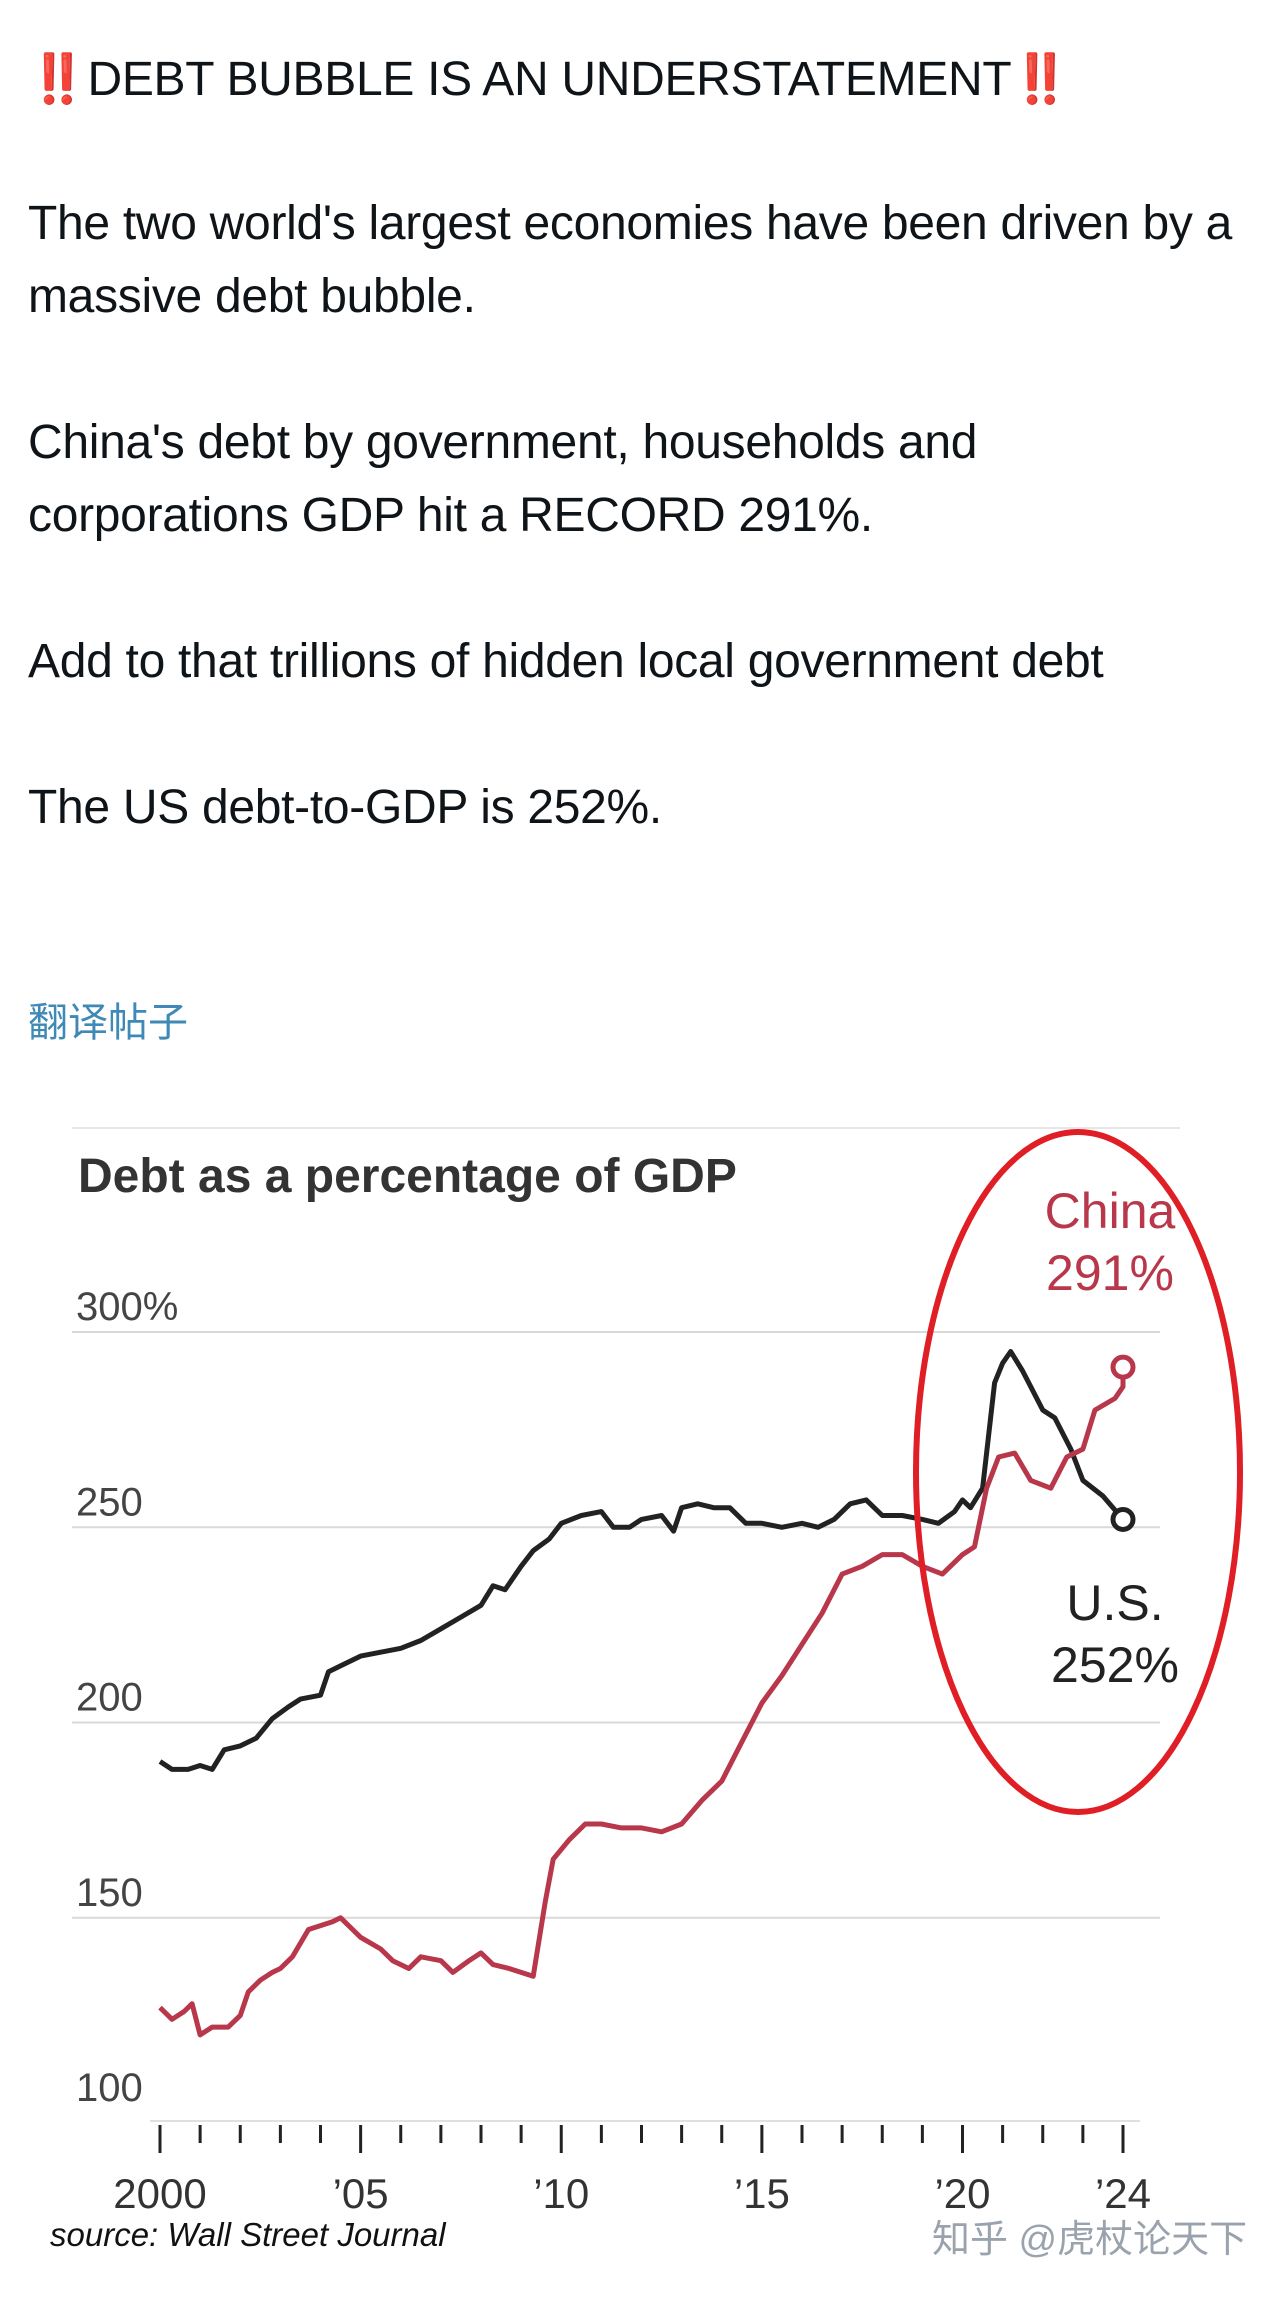 This screenshot has width=1280, height=2305. I want to click on post-headline: ‼️DEBT BUBBLE IS AN UNDERSTATEMENT‼️, so click(638, 79).